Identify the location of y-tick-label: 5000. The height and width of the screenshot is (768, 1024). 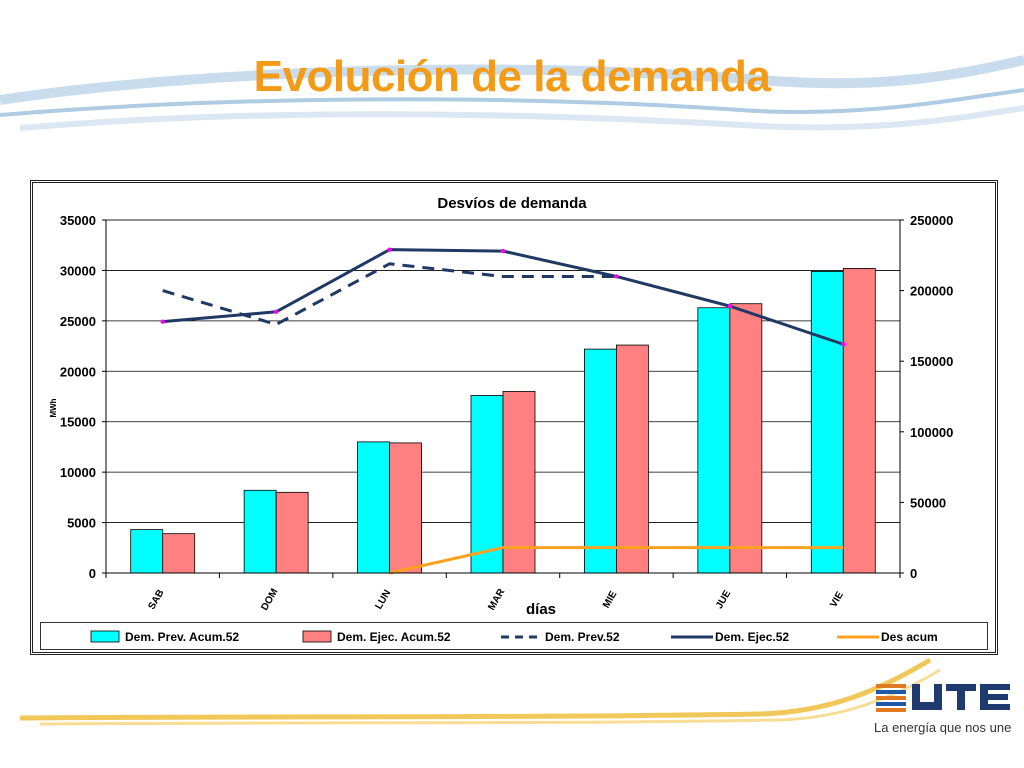
(81, 523).